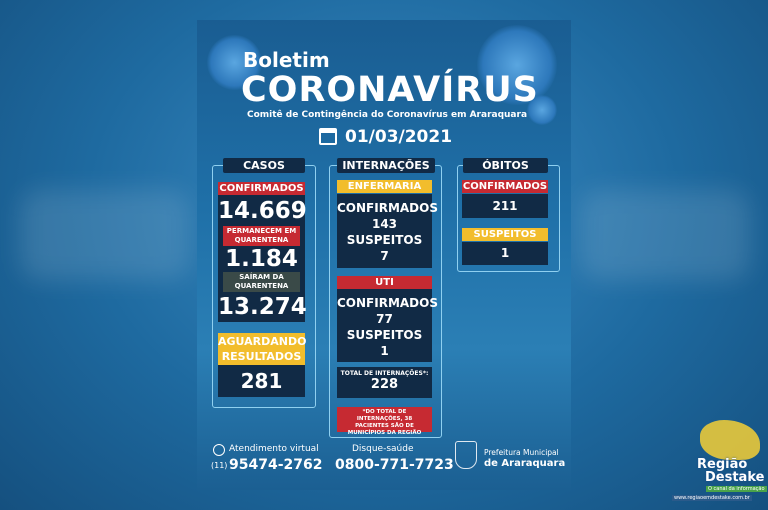 This screenshot has width=768, height=510. I want to click on uti-box: CONFIRMADOS 77 SUSPEITOS 1, so click(387, 325).